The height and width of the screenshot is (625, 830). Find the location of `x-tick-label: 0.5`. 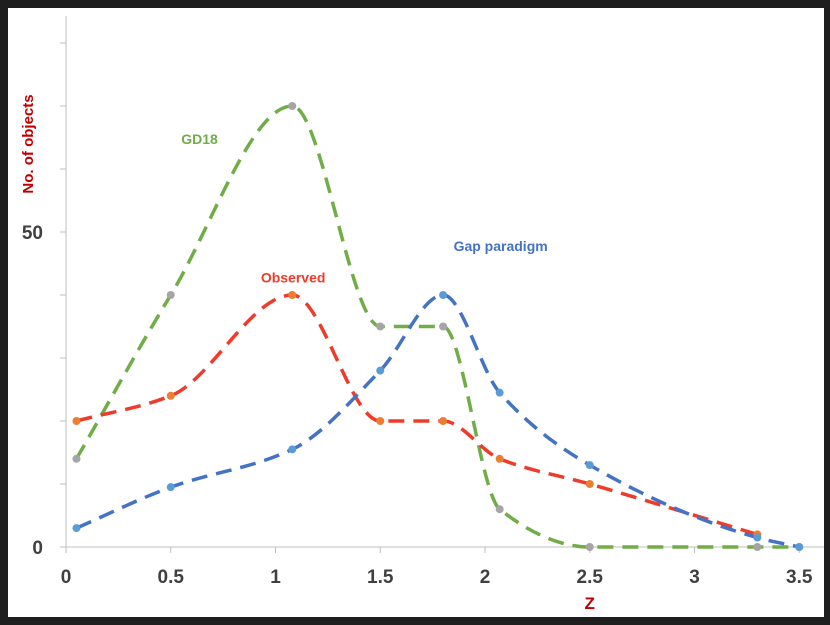

x-tick-label: 0.5 is located at coordinates (171, 577).